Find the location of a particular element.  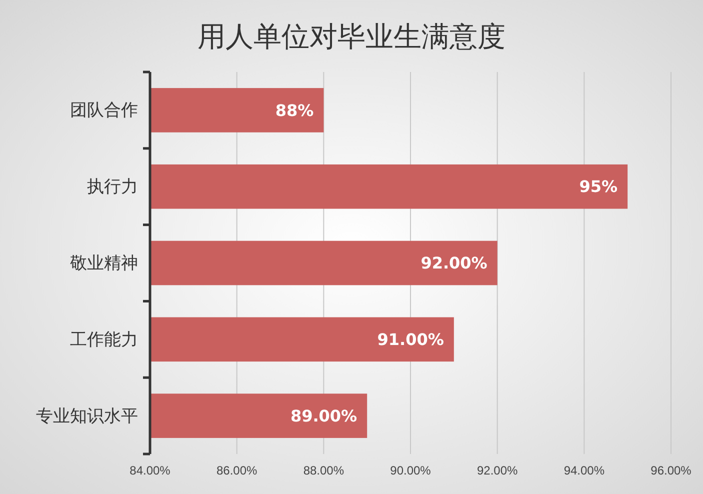

x-tick-label: 96.00% is located at coordinates (671, 471).